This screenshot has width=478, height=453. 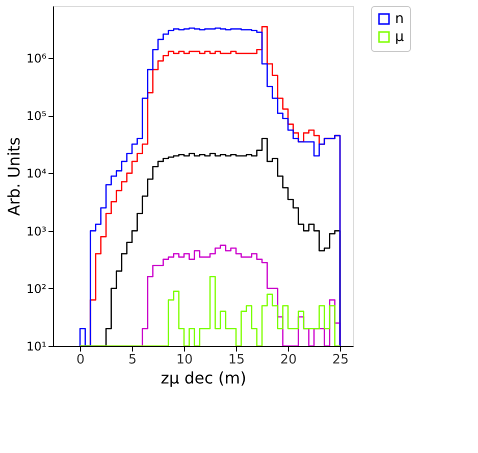 What do you see at coordinates (340, 360) in the screenshot?
I see `x-tick-label: 25` at bounding box center [340, 360].